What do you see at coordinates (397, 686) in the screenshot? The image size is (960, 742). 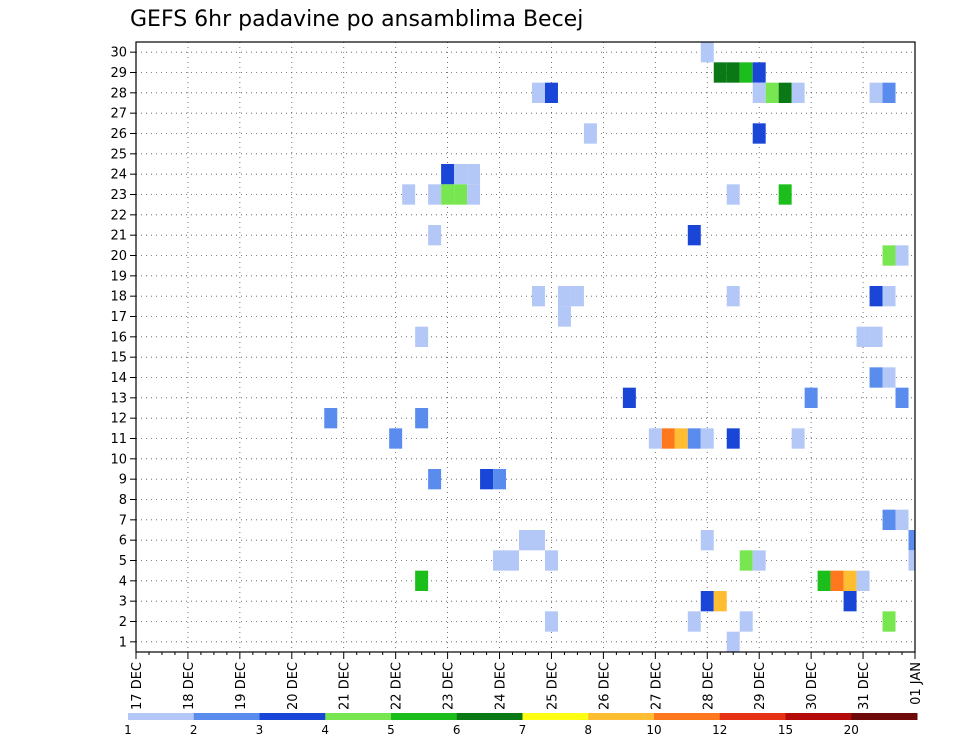 I see `x-tick-label: 22 DEC` at bounding box center [397, 686].